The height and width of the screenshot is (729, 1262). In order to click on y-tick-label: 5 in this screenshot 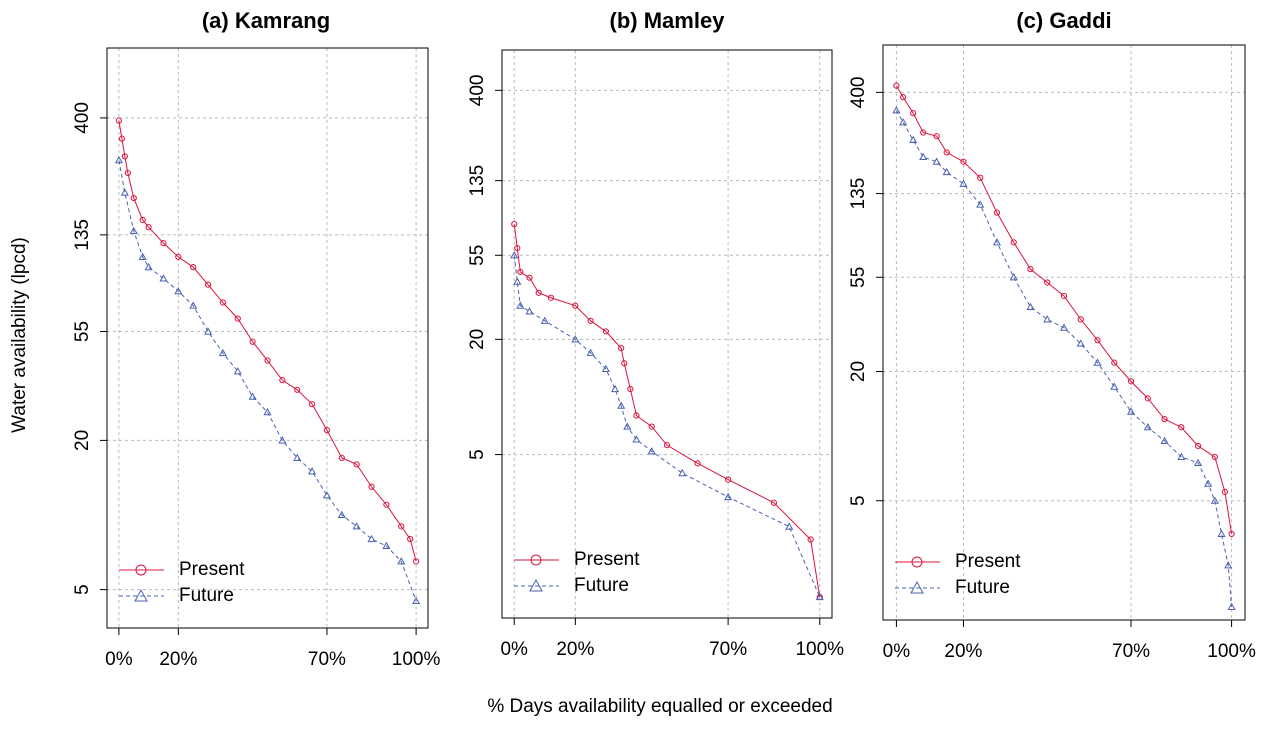, I will do `click(858, 500)`.